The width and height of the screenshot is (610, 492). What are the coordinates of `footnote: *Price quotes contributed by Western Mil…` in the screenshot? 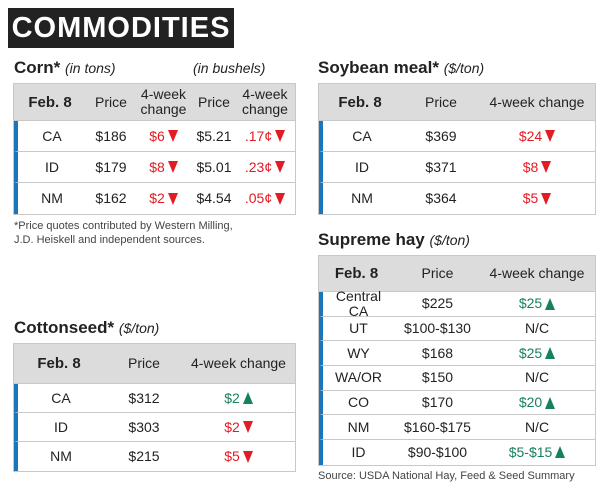 It's located at (123, 233).